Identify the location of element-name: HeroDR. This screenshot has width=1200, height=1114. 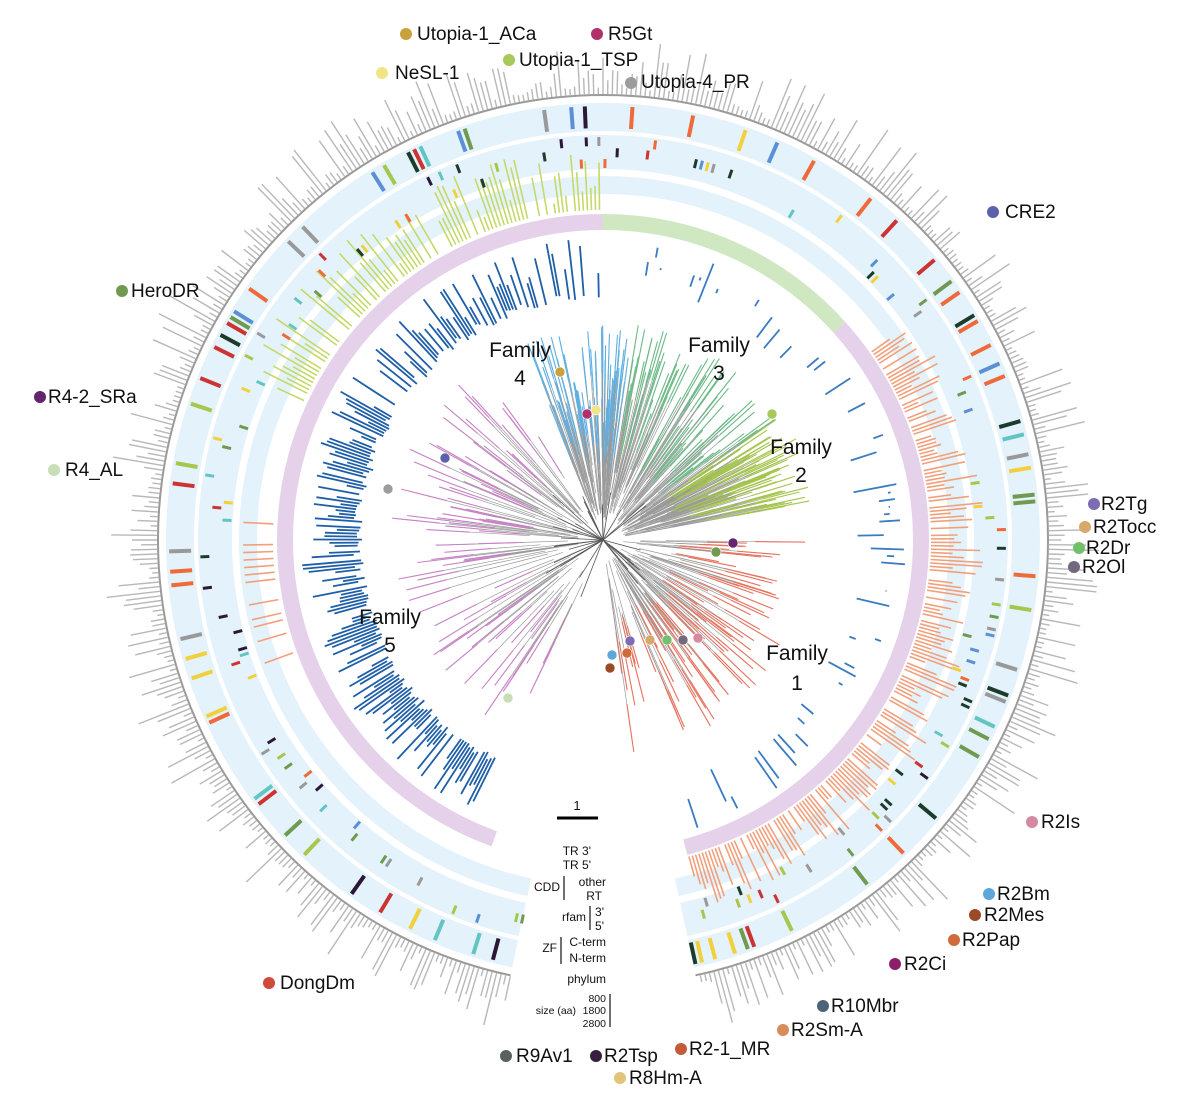
(165, 291).